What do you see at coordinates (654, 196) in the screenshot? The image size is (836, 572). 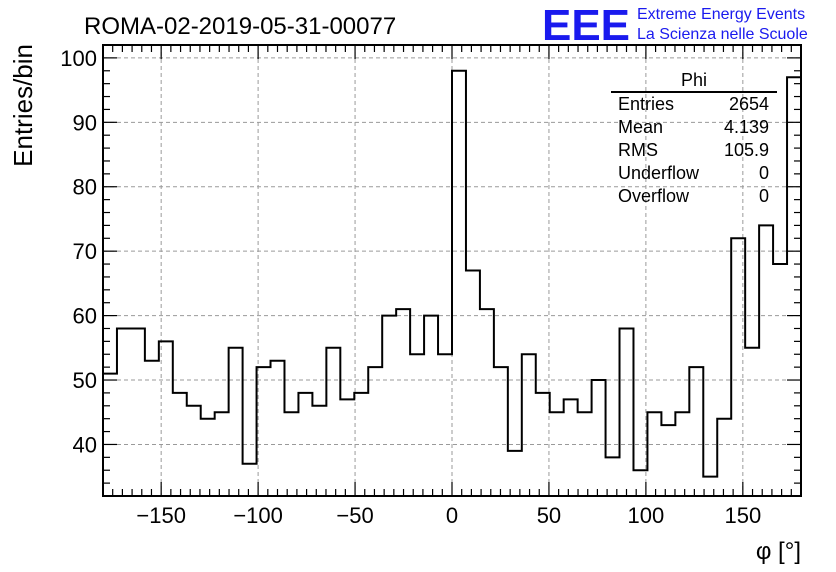 I see `stats-label: Overflow` at bounding box center [654, 196].